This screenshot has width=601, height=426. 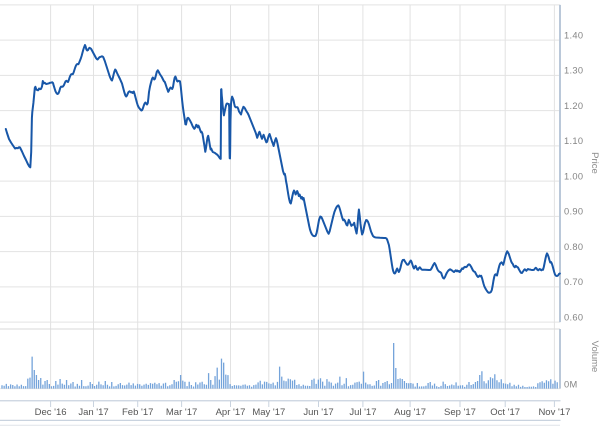 I want to click on svg-text: Mar '17, so click(x=181, y=412).